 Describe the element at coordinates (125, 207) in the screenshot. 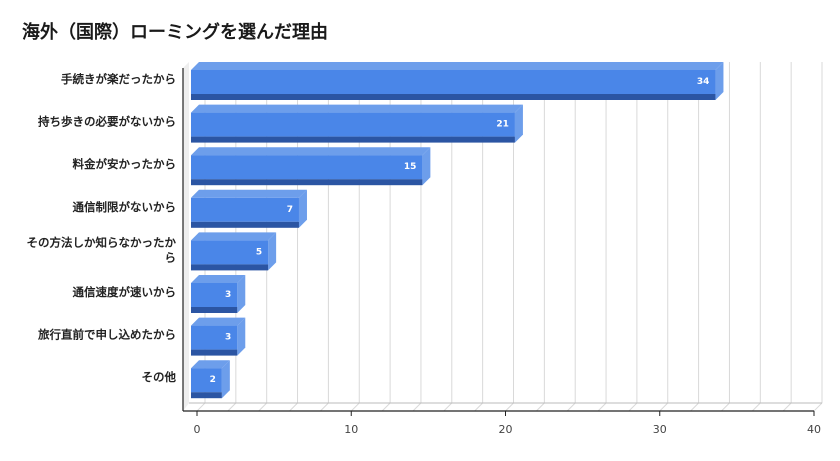

I see `category-label: 通信制限がないから` at that location.